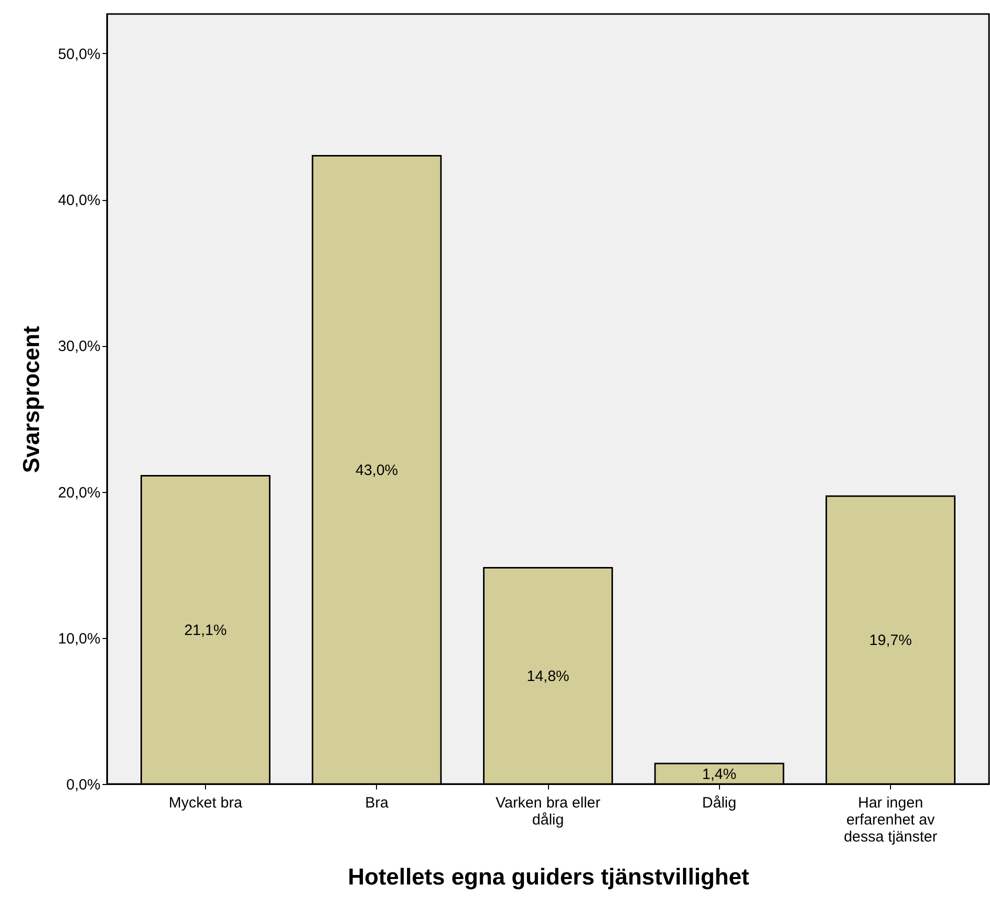 The width and height of the screenshot is (990, 909). I want to click on data-label: 43,0%, so click(376, 470).